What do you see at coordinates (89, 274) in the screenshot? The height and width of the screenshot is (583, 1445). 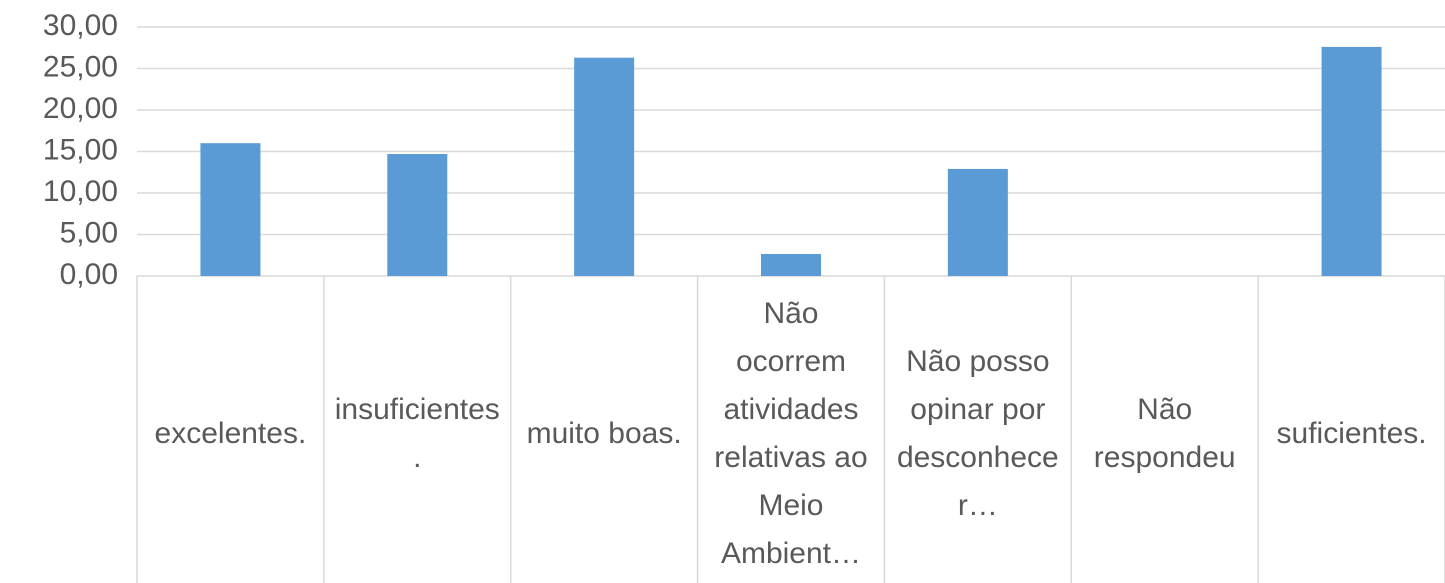 I see `y-tick-label: 0,00` at bounding box center [89, 274].